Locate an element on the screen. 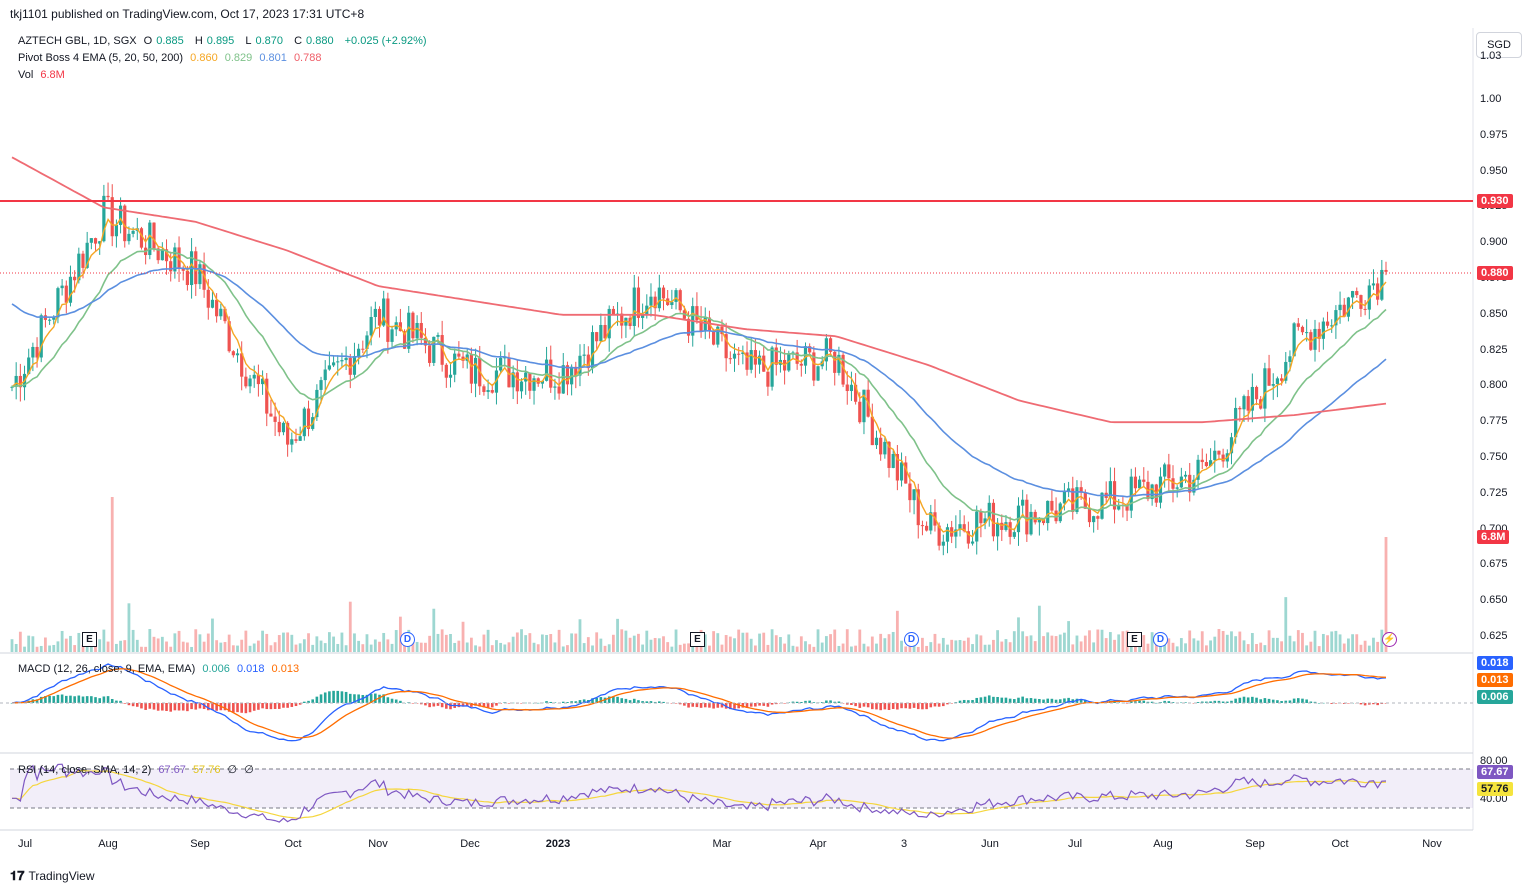 This screenshot has width=1536, height=893. macd-label: MACD (12, 26, close, 9, EMA, EMA) is located at coordinates (107, 669).